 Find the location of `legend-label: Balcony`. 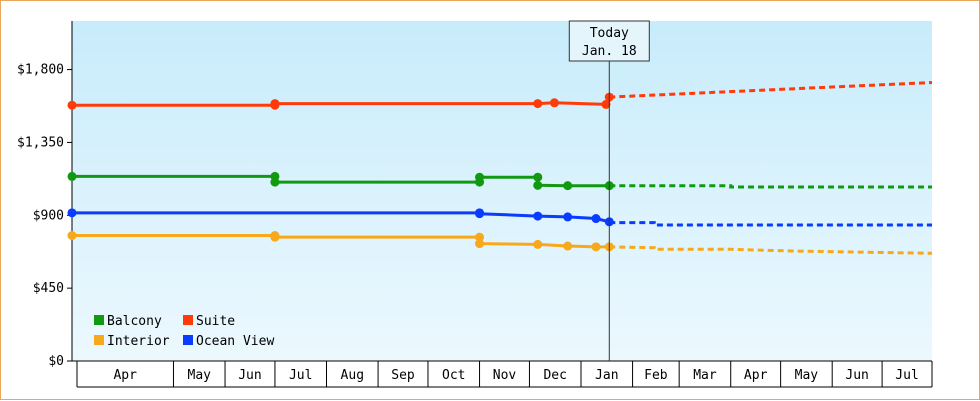

legend-label: Balcony is located at coordinates (134, 321).